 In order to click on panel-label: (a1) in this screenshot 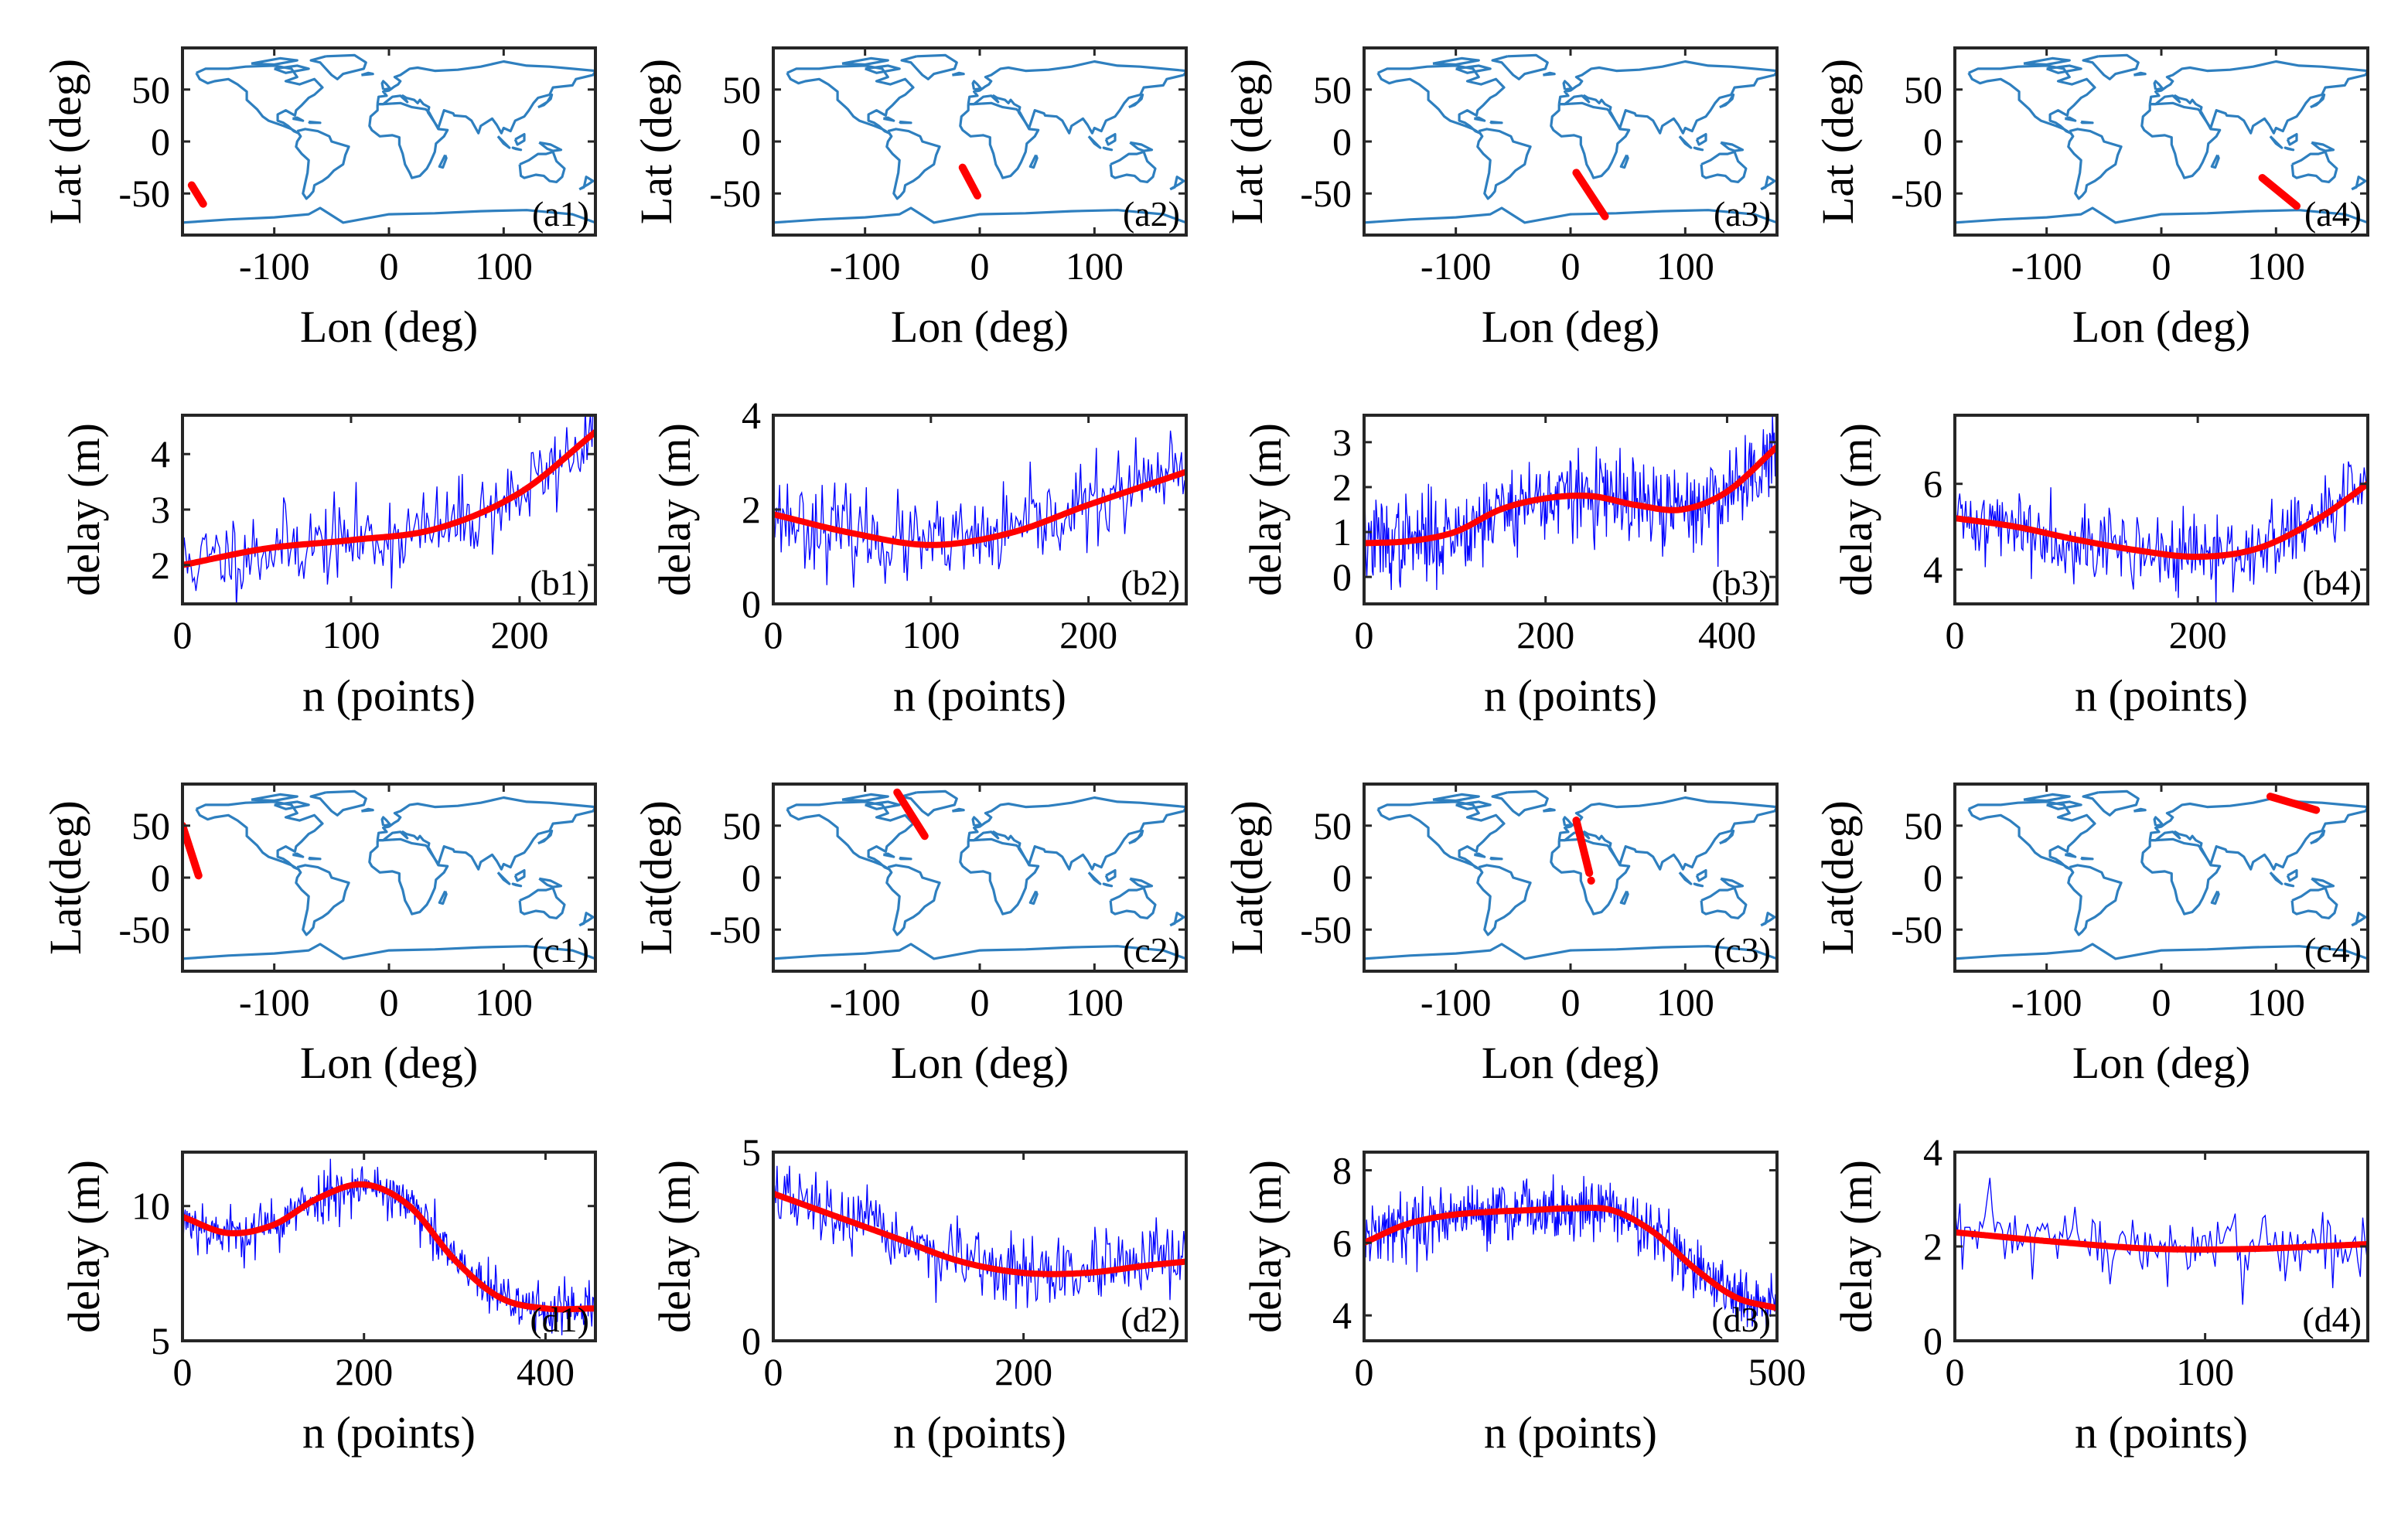, I will do `click(560, 214)`.